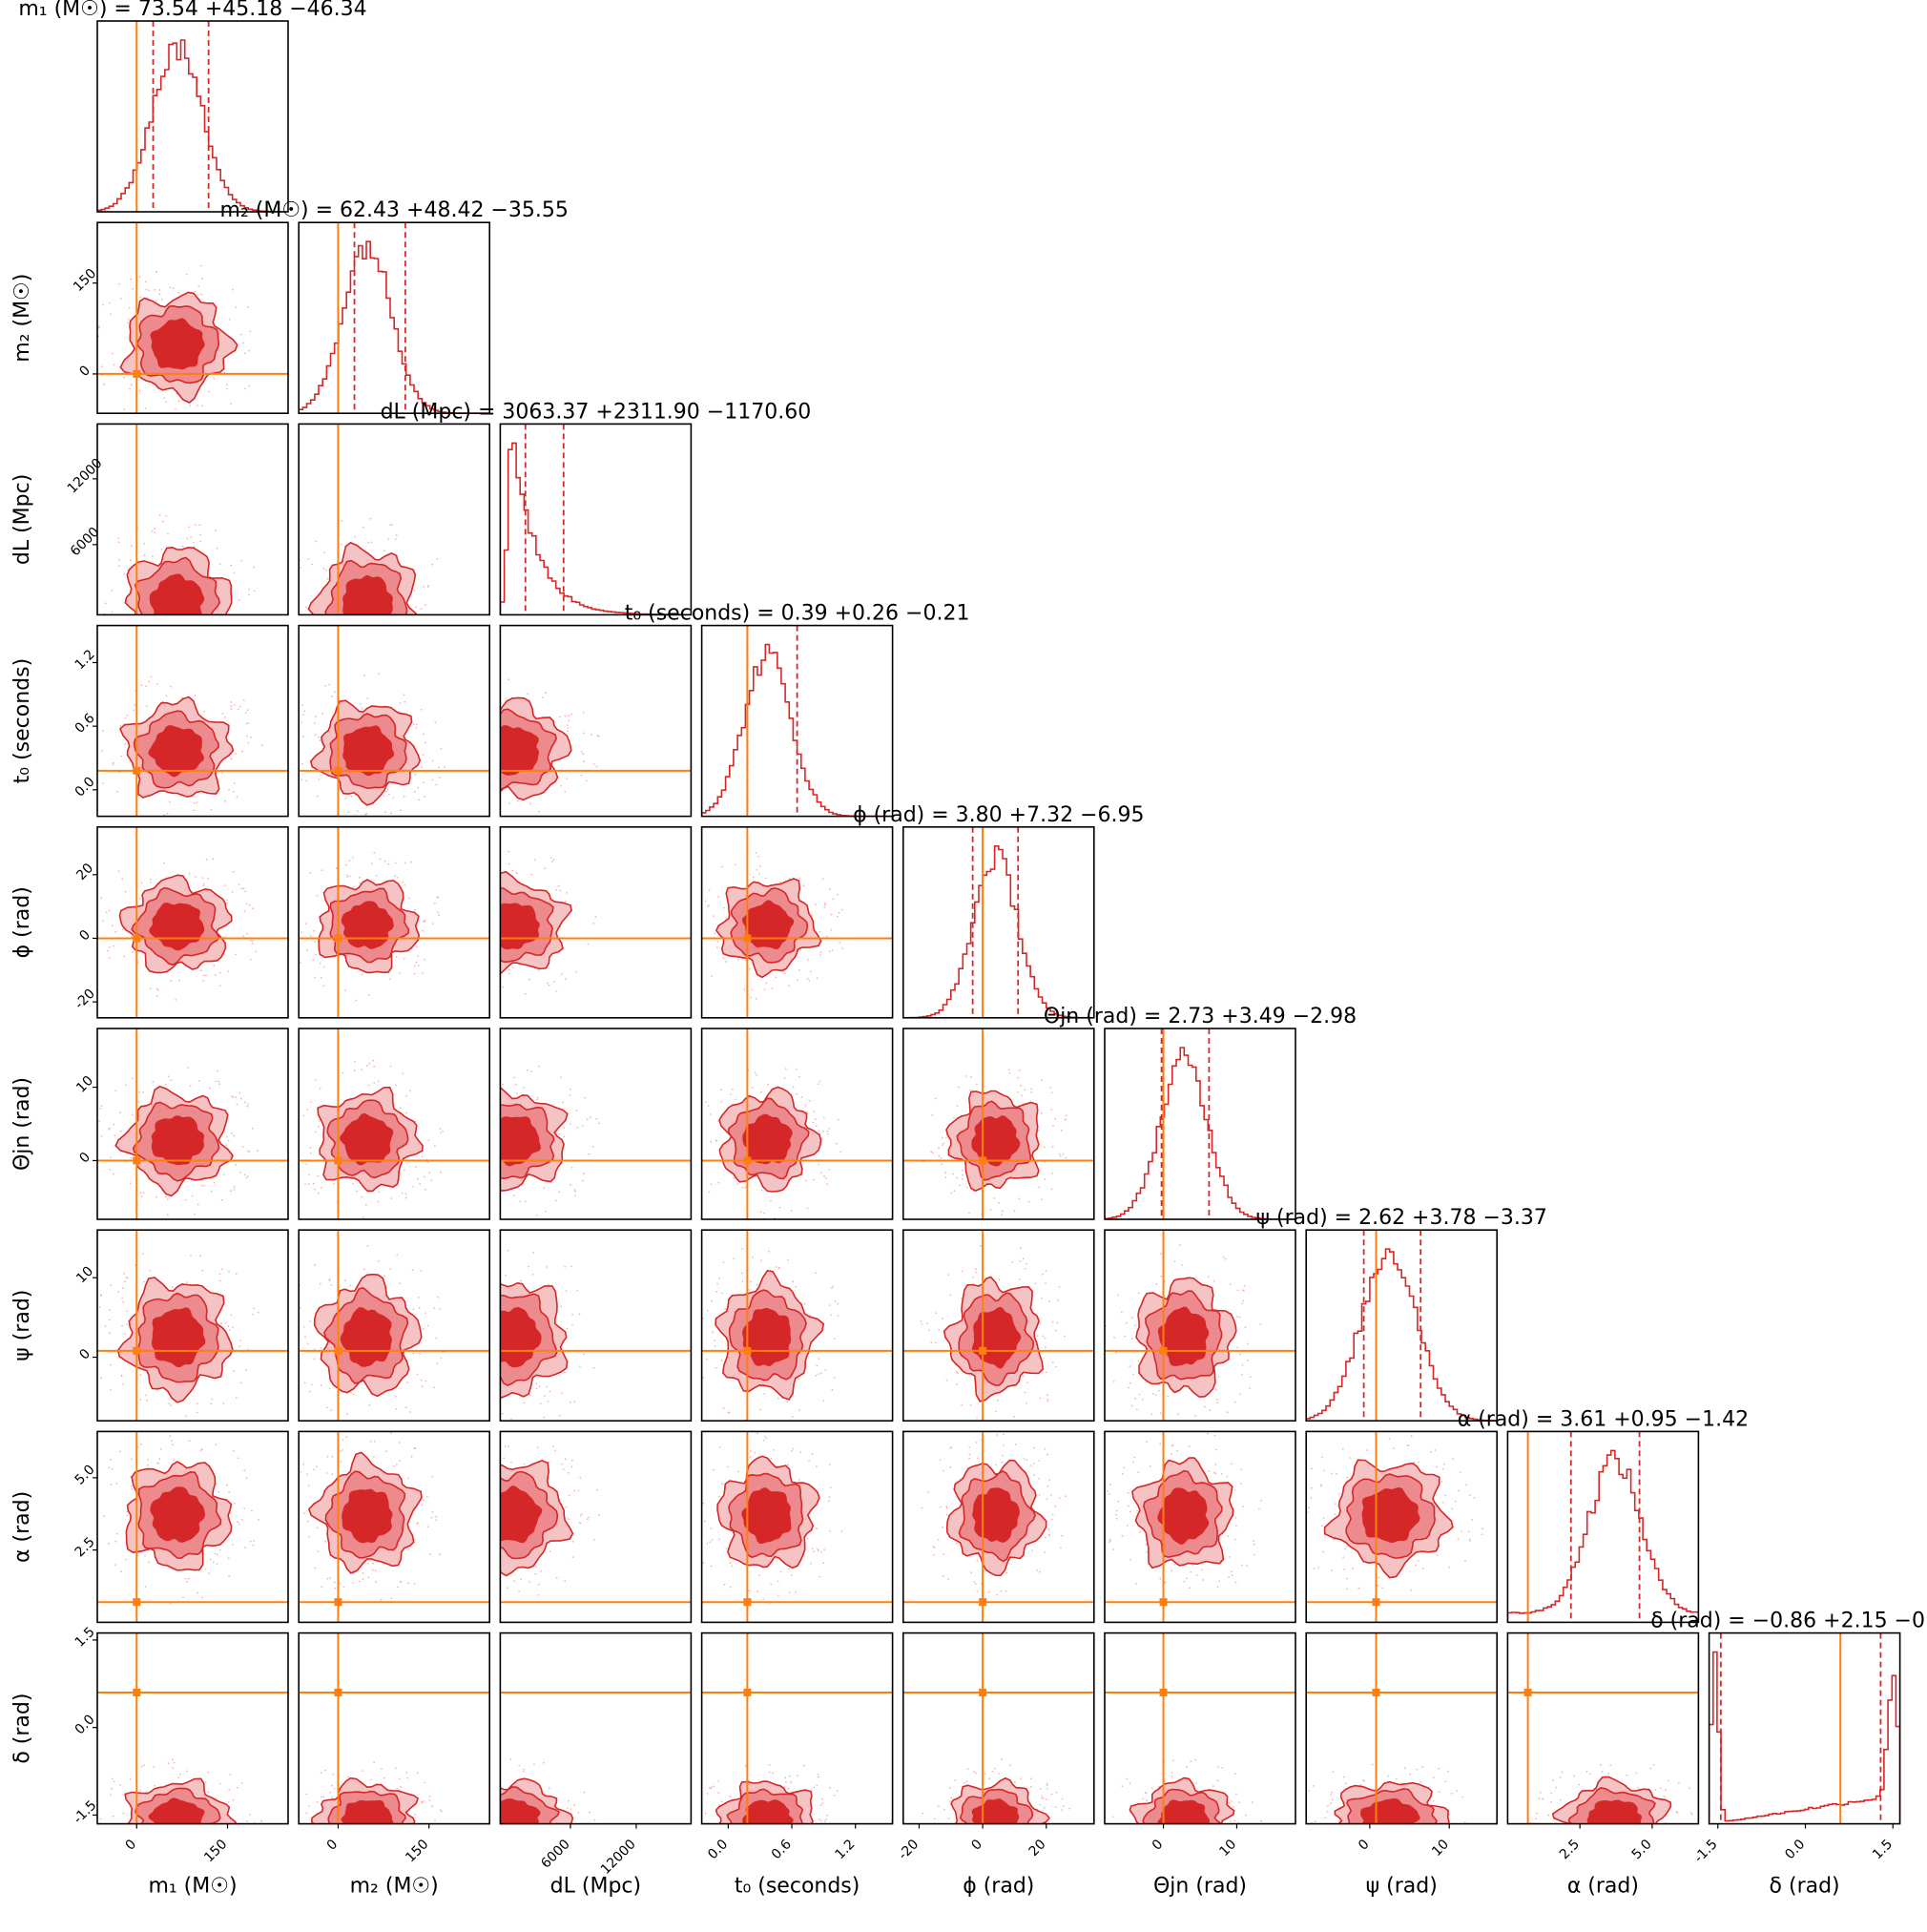  What do you see at coordinates (85, 476) in the screenshot?
I see `y-tick-label: 12000` at bounding box center [85, 476].